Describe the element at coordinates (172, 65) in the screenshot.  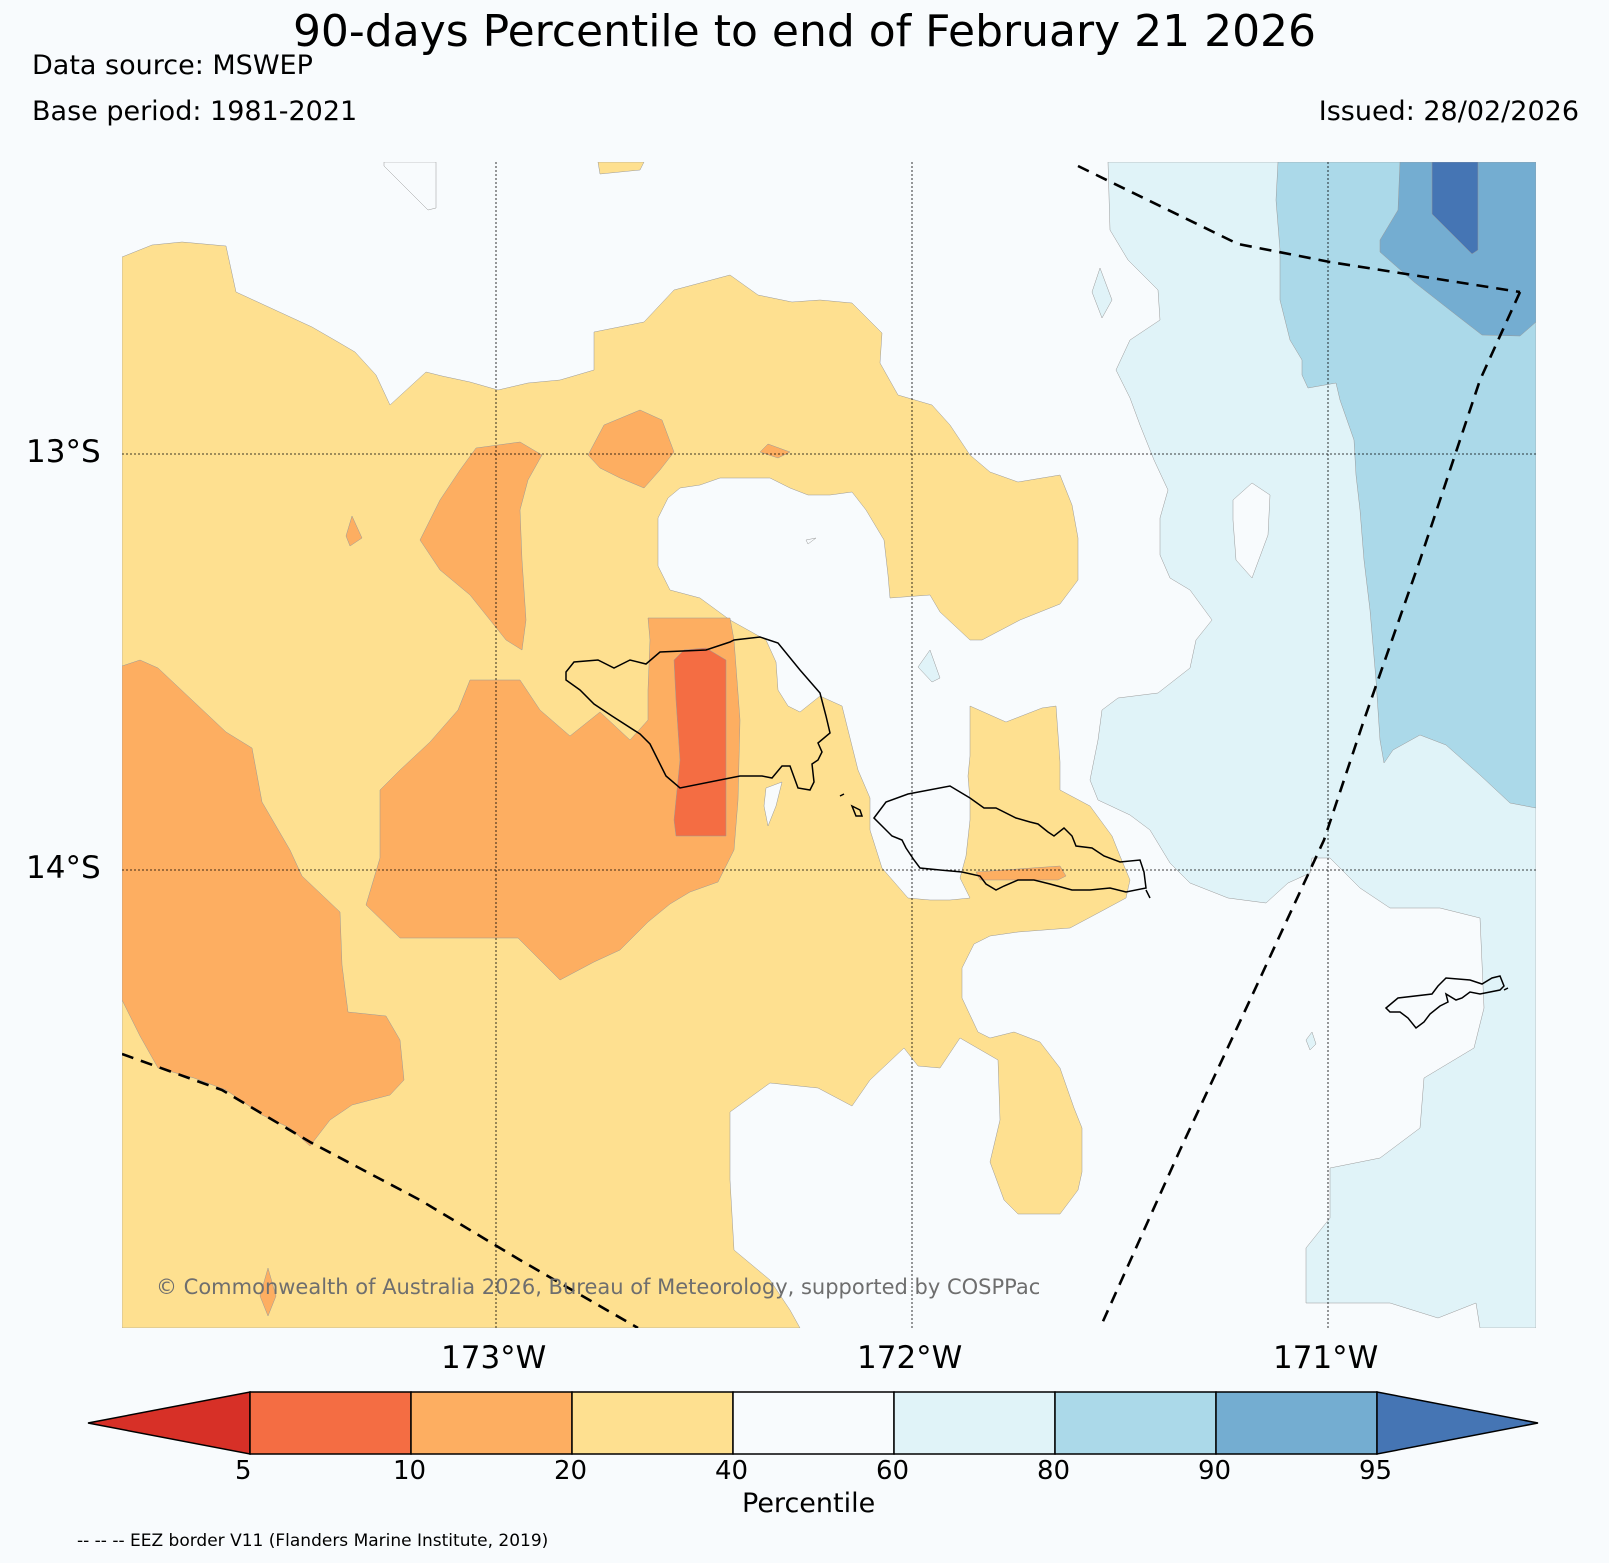
I see `data-source-label: Data source: MSWEP` at that location.